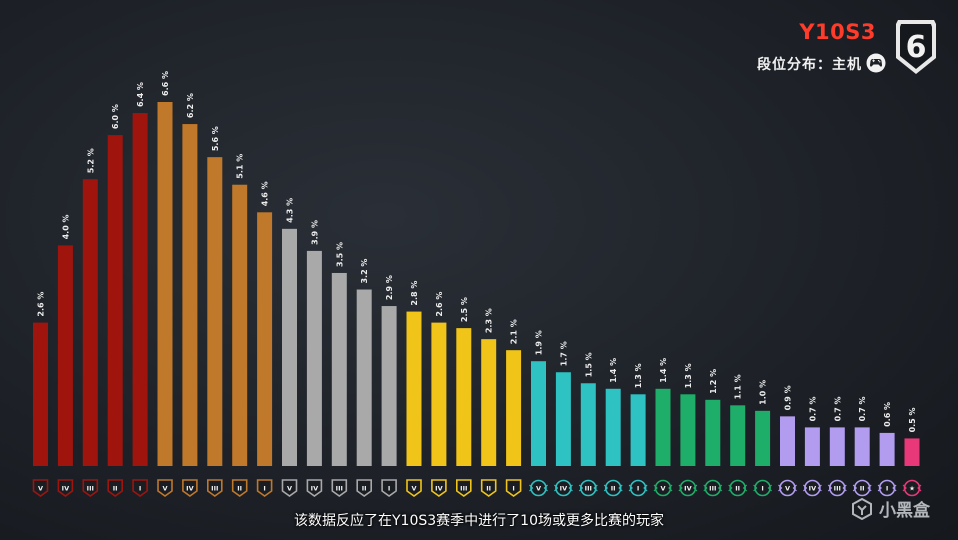 Image resolution: width=958 pixels, height=540 pixels. What do you see at coordinates (862, 508) in the screenshot?
I see `watermark-logo-icon` at bounding box center [862, 508].